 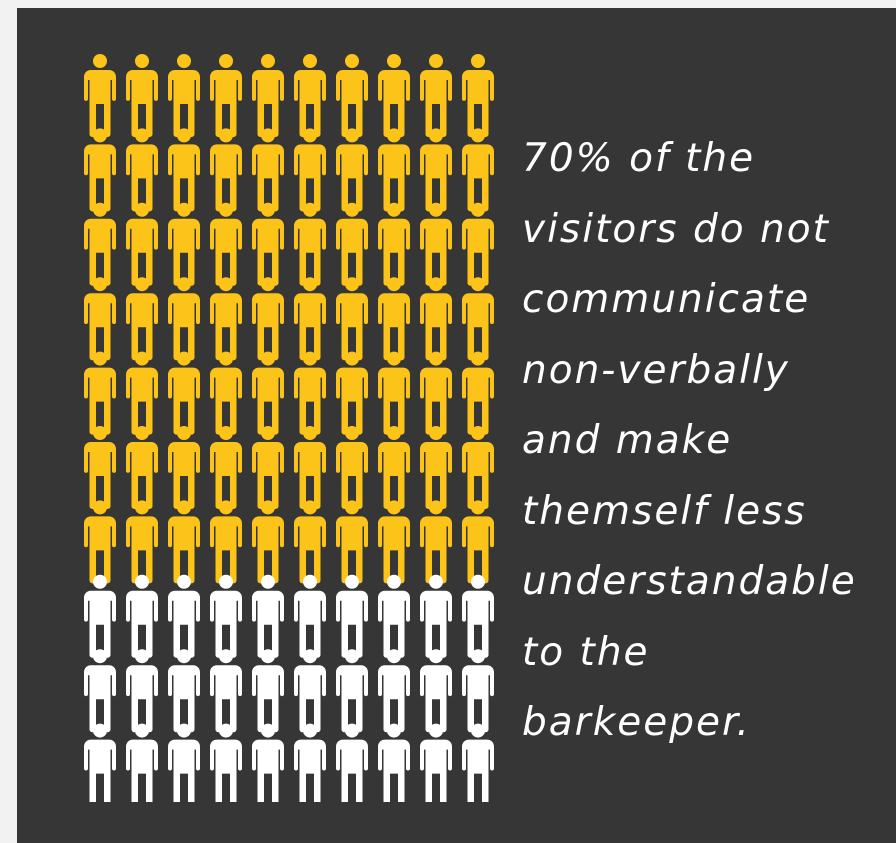 What do you see at coordinates (639, 158) in the screenshot?
I see `caption-line: 70% of the` at bounding box center [639, 158].